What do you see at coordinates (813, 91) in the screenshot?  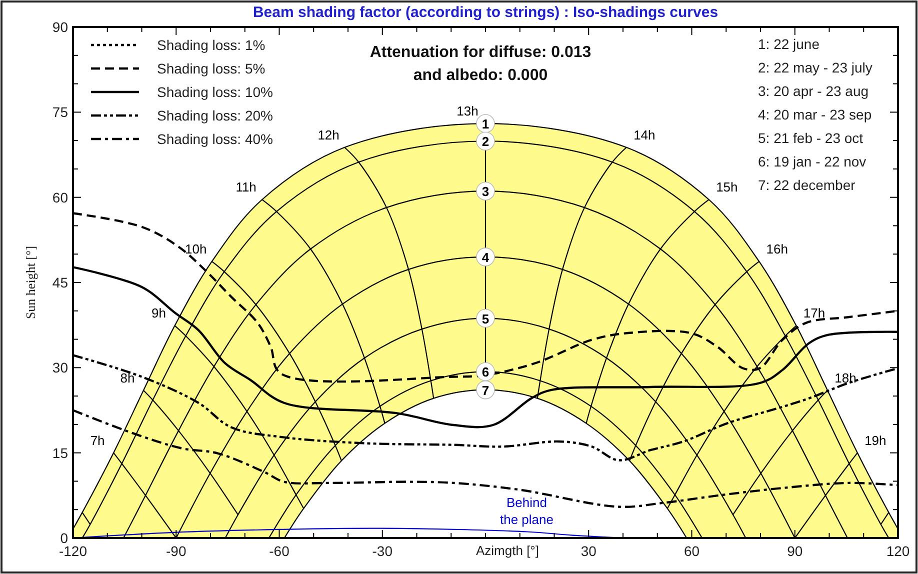 I see `annotation: 3: 20 apr - 23 aug` at bounding box center [813, 91].